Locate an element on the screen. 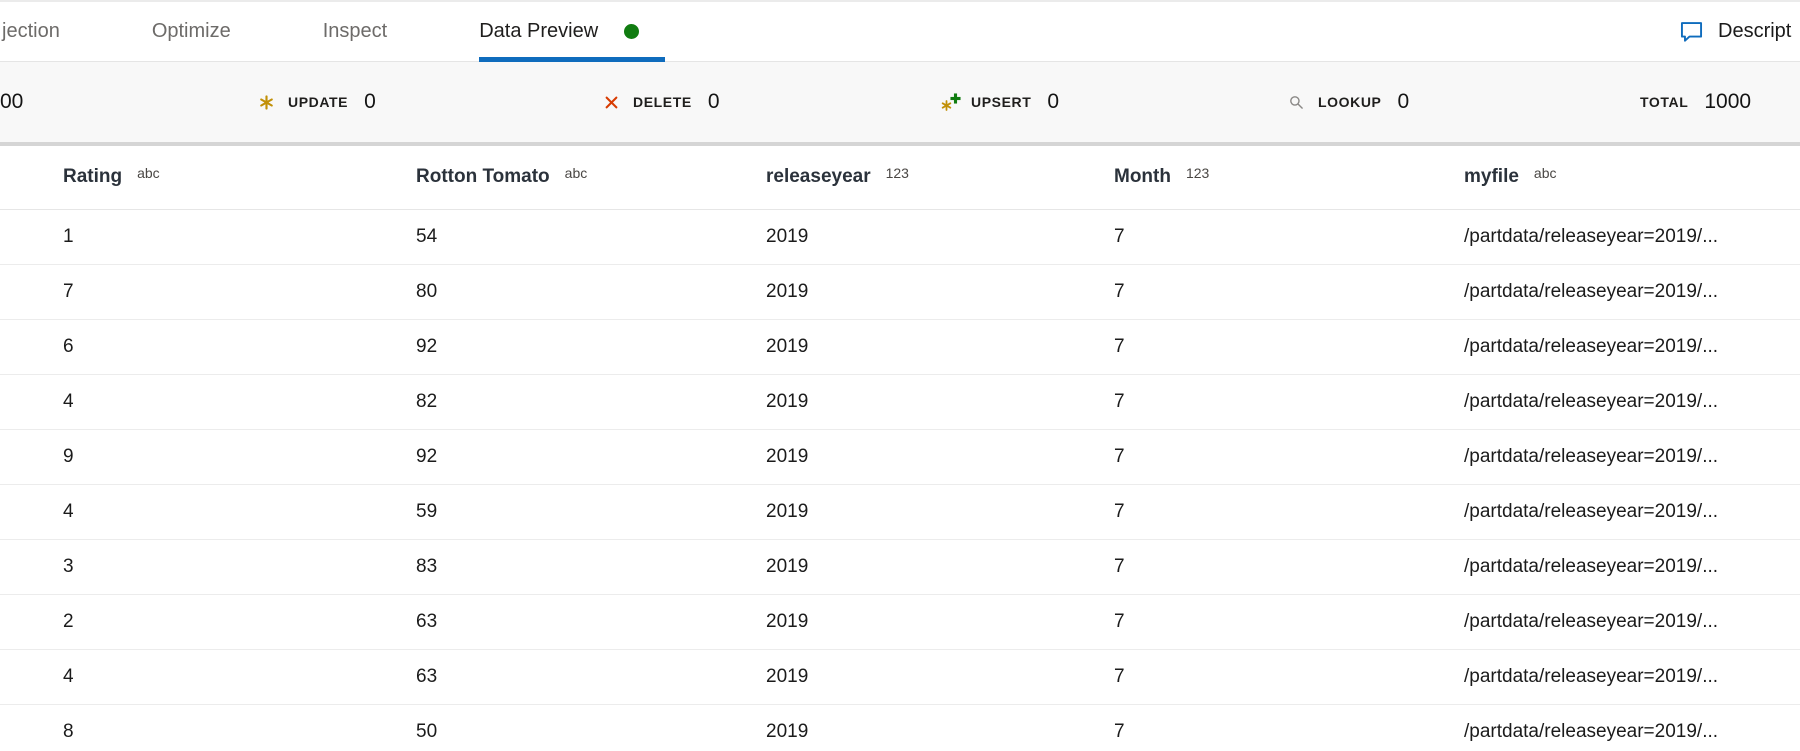  stat-item: UPDATE 0 is located at coordinates (317, 102).